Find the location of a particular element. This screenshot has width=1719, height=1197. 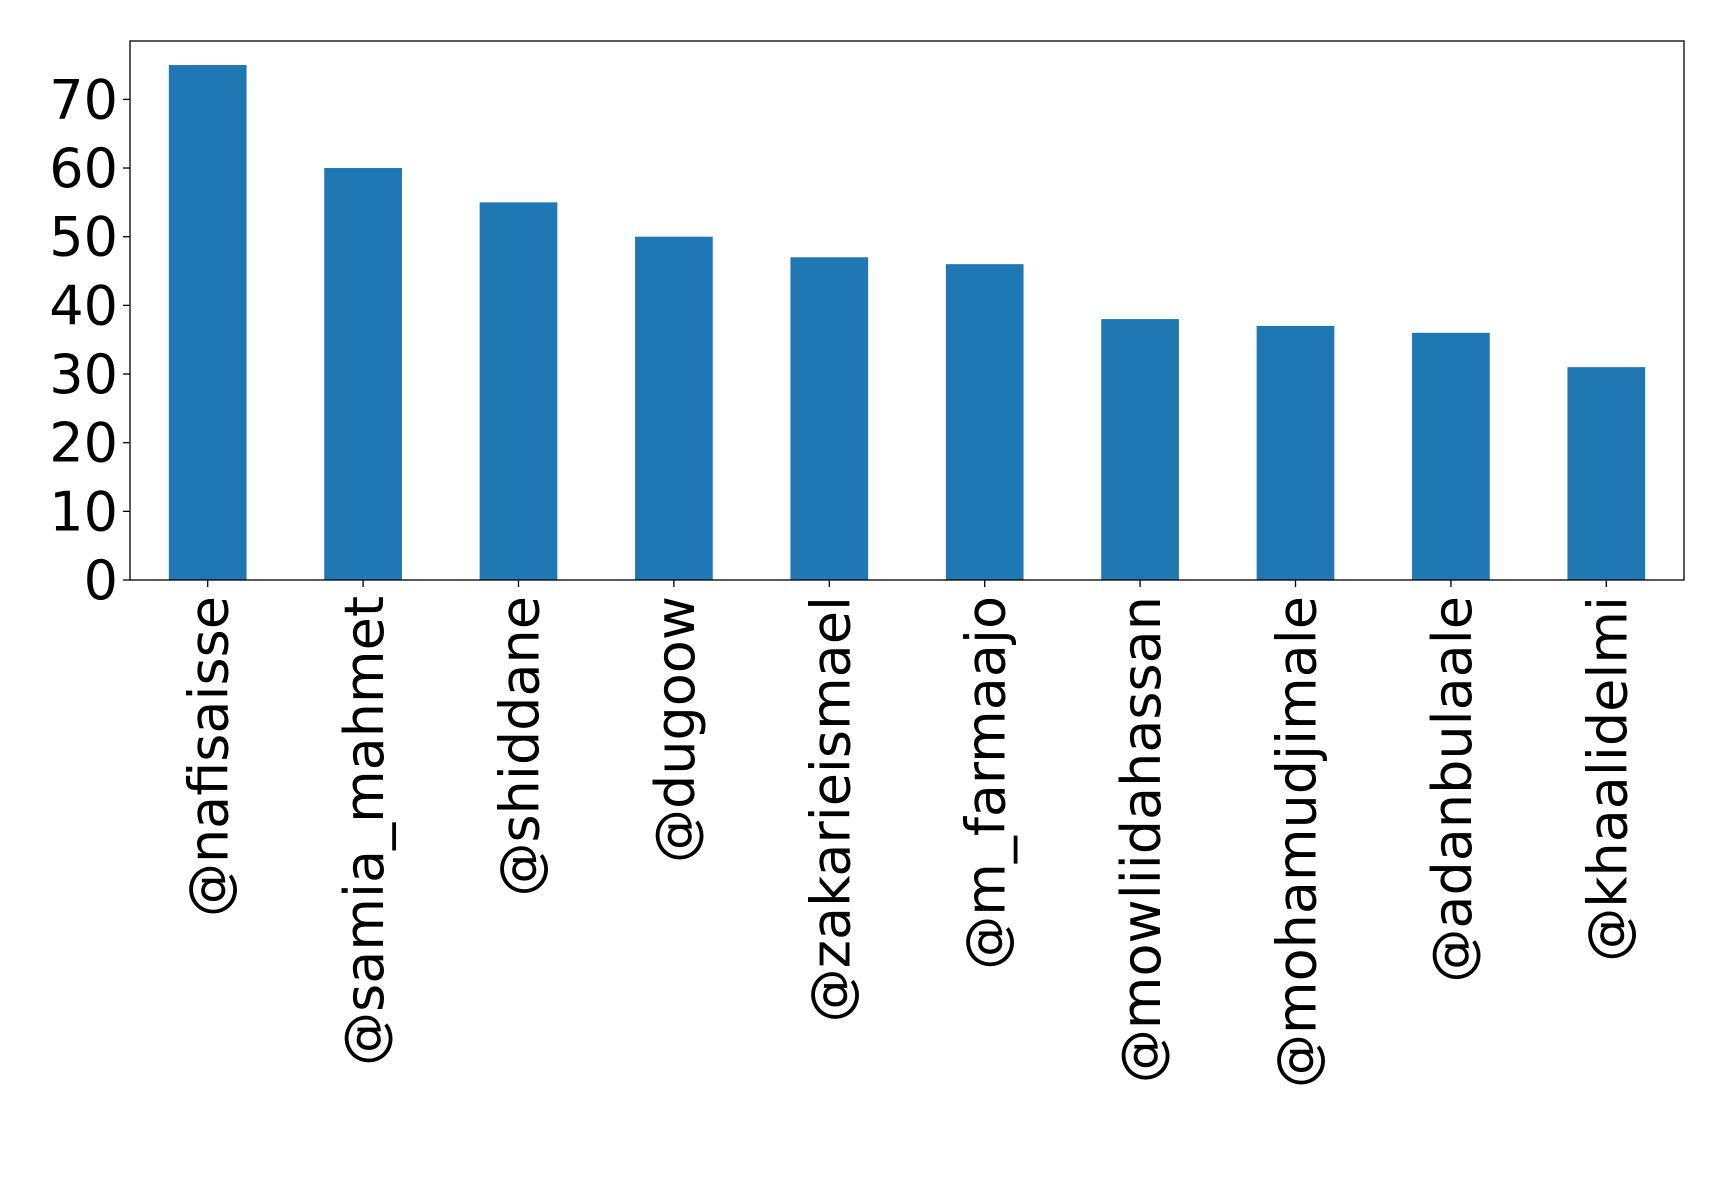

bar-nafisaisse is located at coordinates (207, 322).